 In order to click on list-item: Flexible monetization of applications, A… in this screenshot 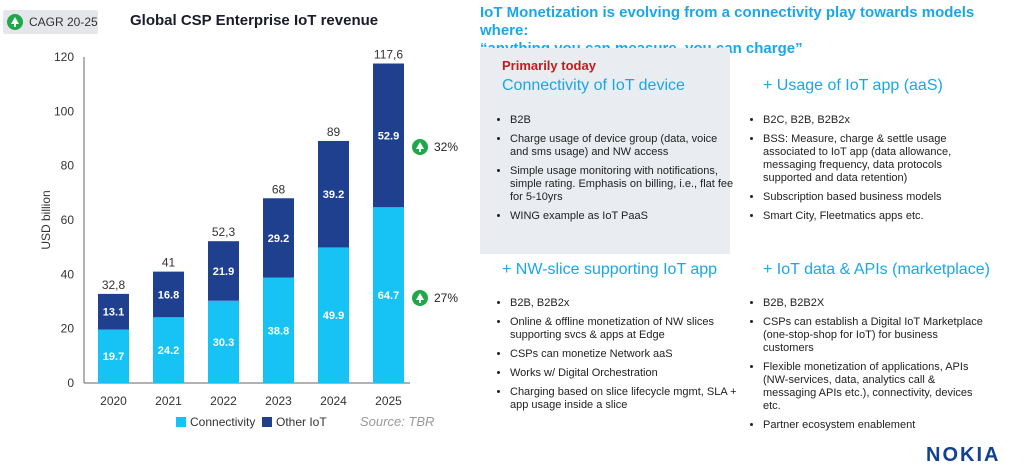, I will do `click(877, 387)`.